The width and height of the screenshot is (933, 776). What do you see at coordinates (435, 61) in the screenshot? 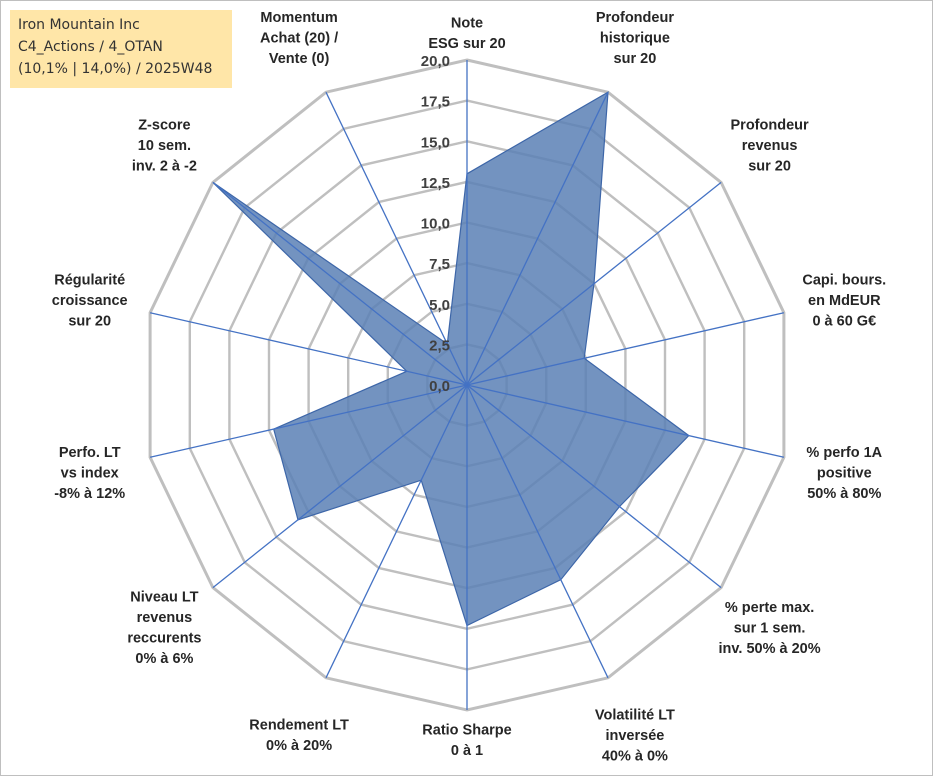
I see `tick-label: 20,0` at bounding box center [435, 61].